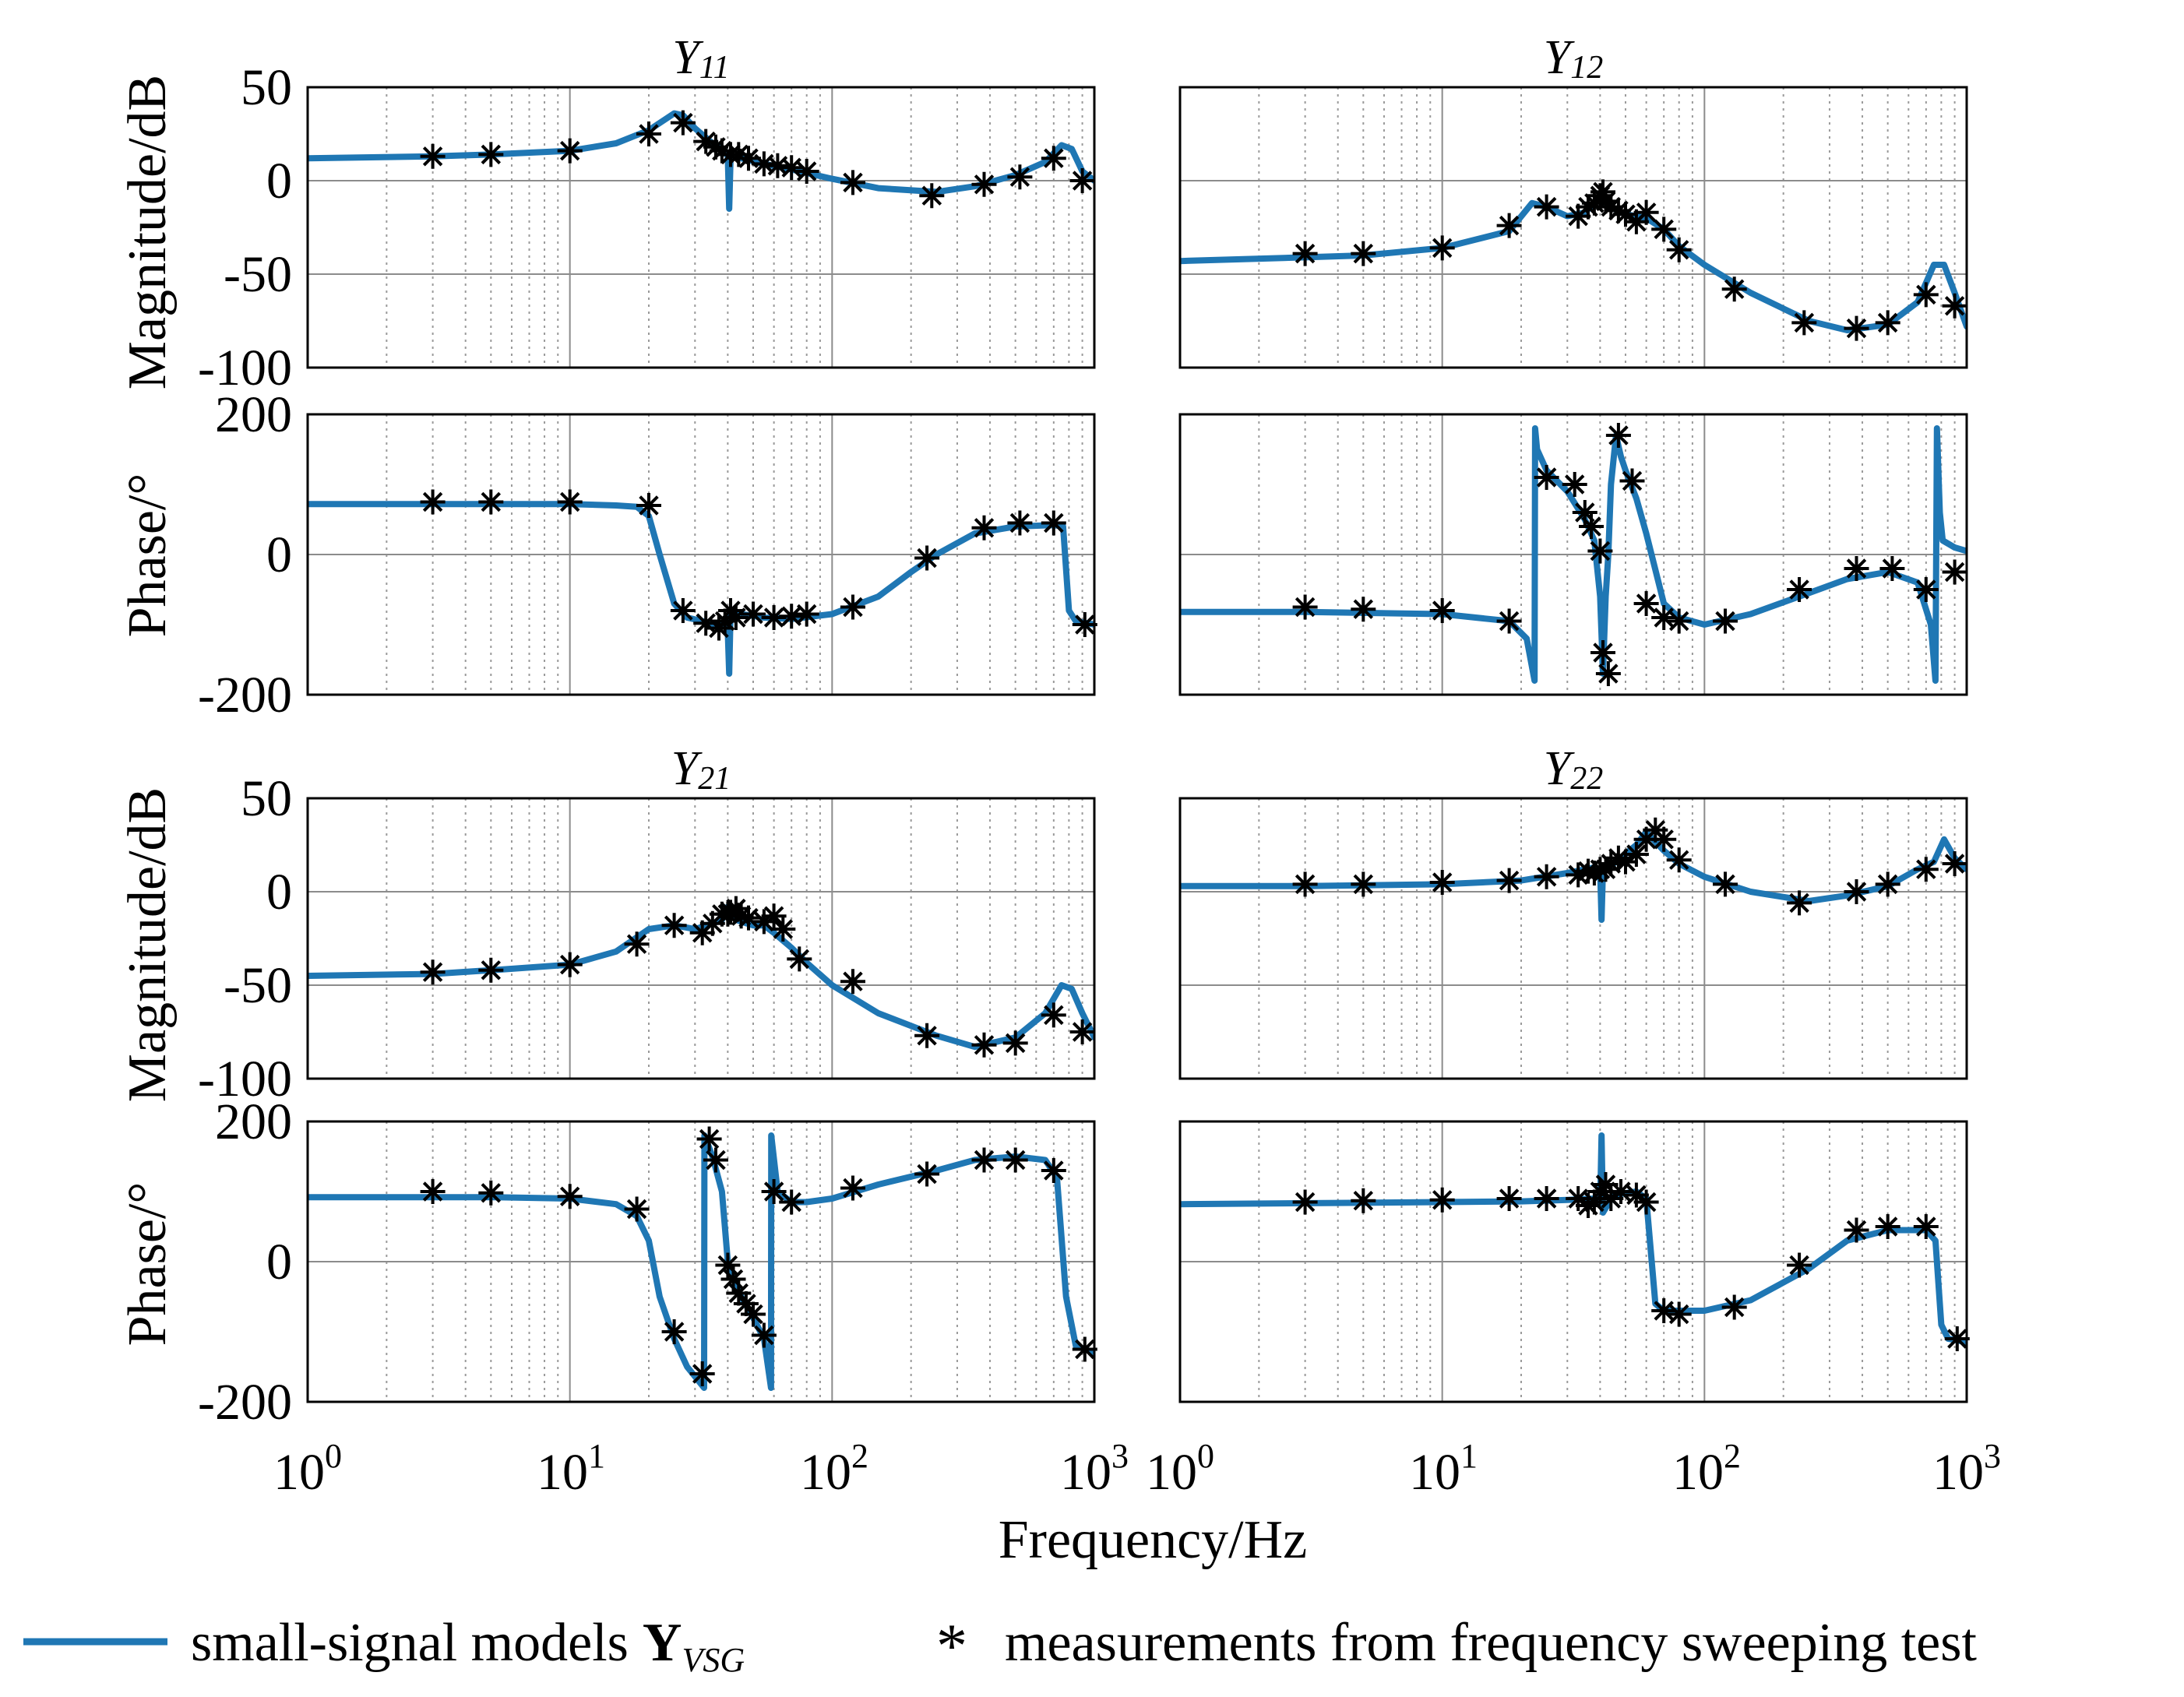 This screenshot has height=1697, width=2184. I want to click on y-tick-label: 50, so click(266, 798).